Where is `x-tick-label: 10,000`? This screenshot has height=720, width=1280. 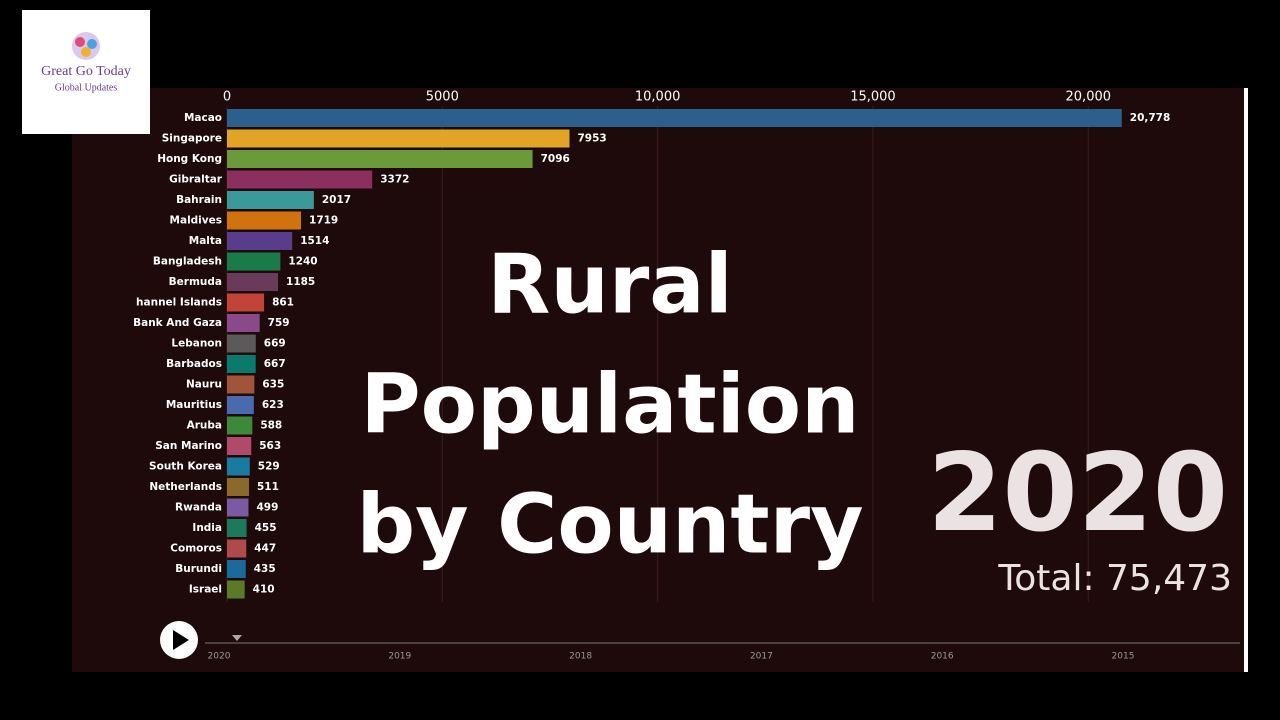
x-tick-label: 10,000 is located at coordinates (658, 97).